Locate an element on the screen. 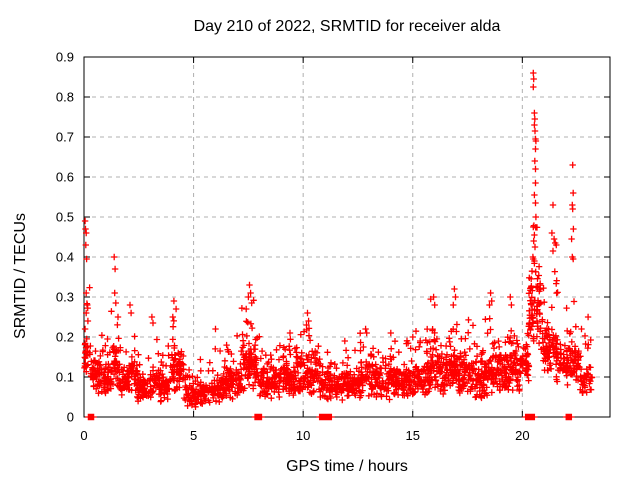 The width and height of the screenshot is (640, 480). y-tick-label: 0.9 is located at coordinates (65, 57).